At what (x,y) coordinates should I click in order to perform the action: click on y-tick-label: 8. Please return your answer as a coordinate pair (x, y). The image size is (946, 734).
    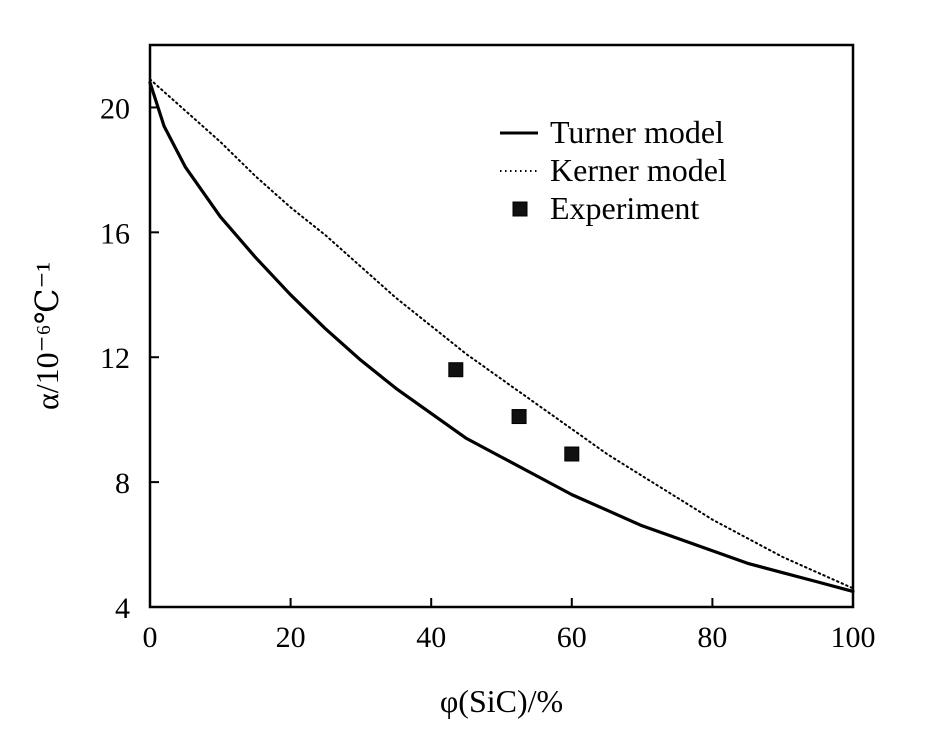
    Looking at the image, I should click on (122, 483).